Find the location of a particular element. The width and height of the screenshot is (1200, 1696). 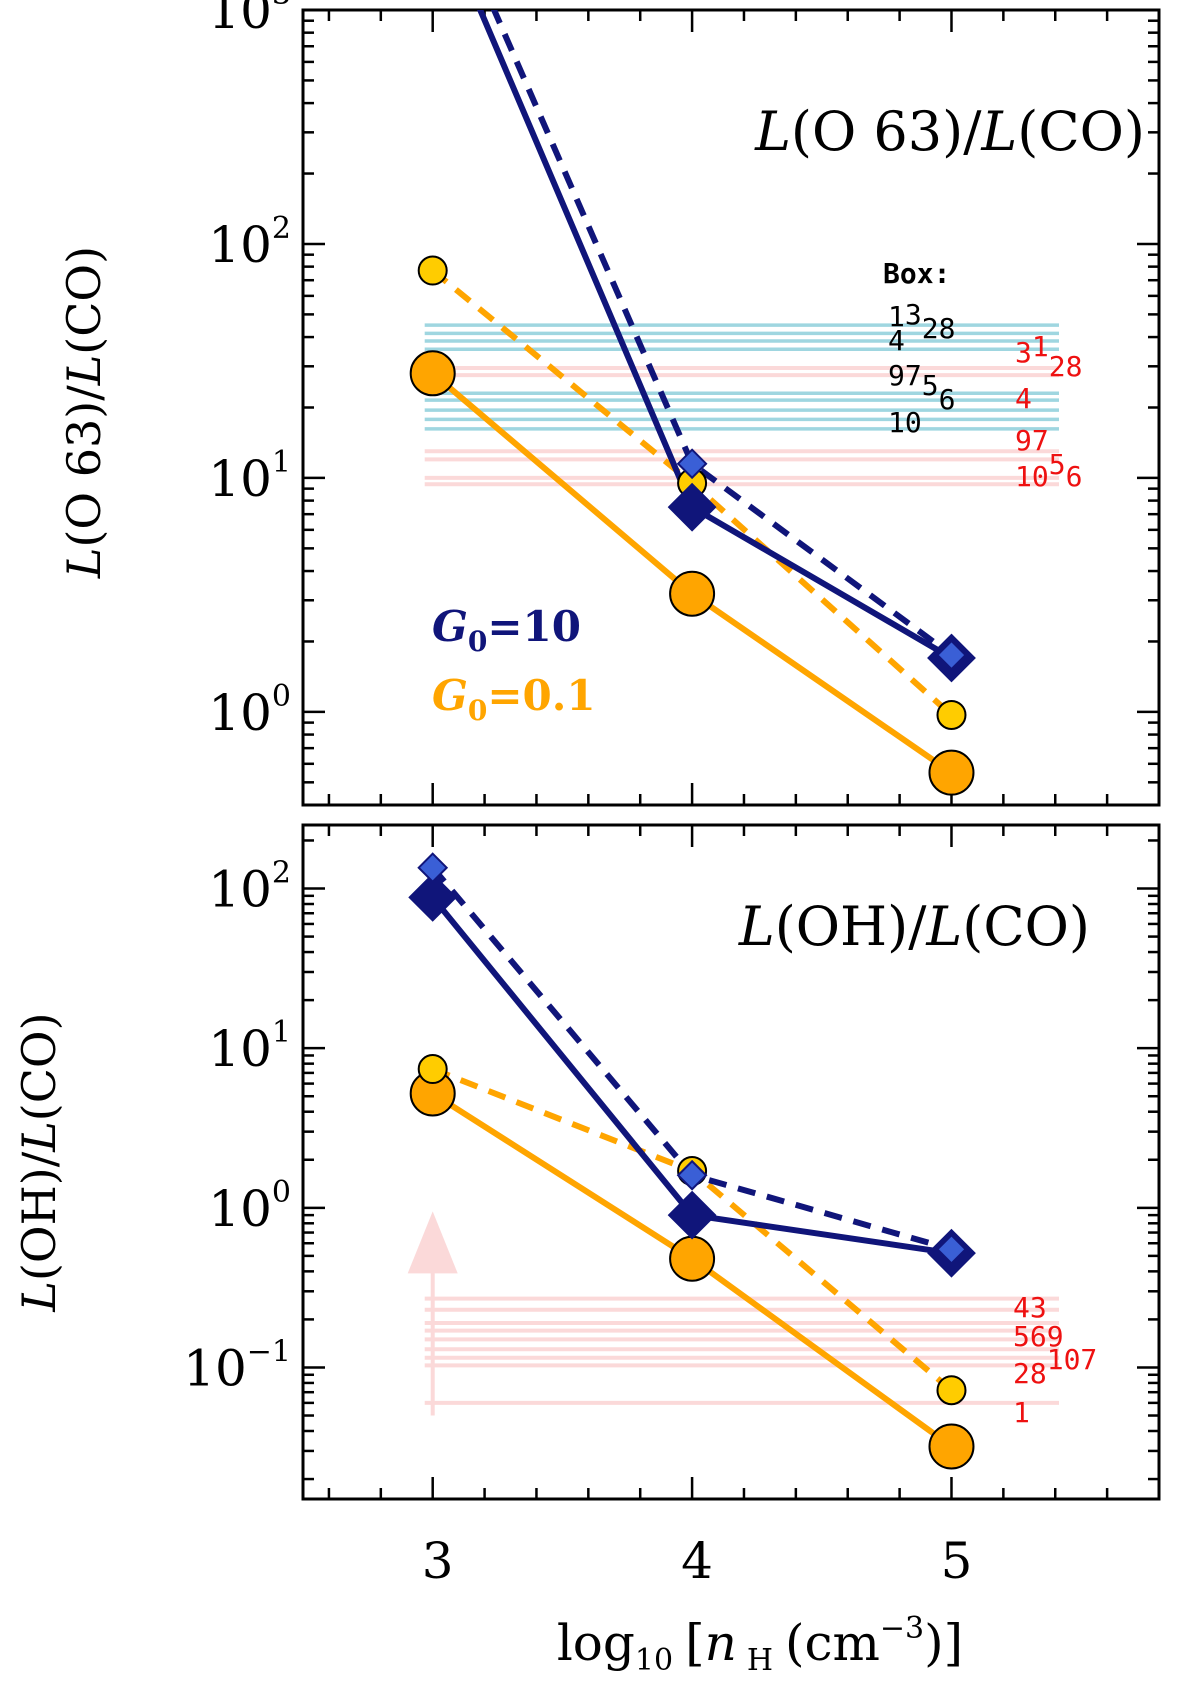

top-marker-g0-10-solid is located at coordinates (692, 507).